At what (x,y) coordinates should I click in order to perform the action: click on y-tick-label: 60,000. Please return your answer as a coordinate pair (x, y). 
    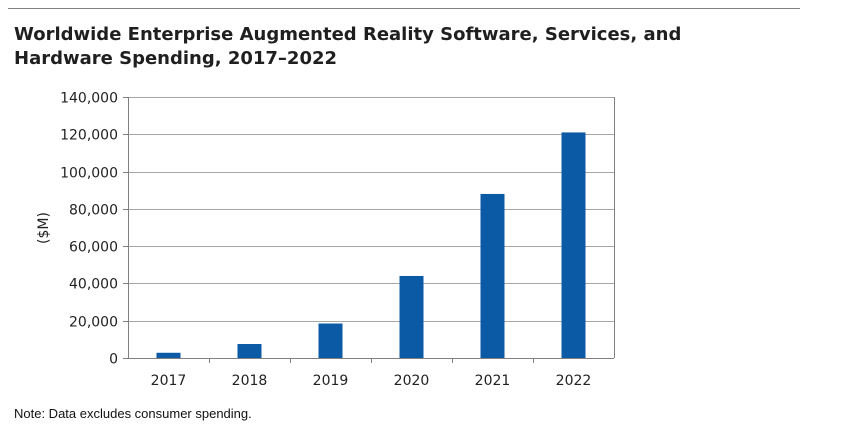
    Looking at the image, I should click on (93, 248).